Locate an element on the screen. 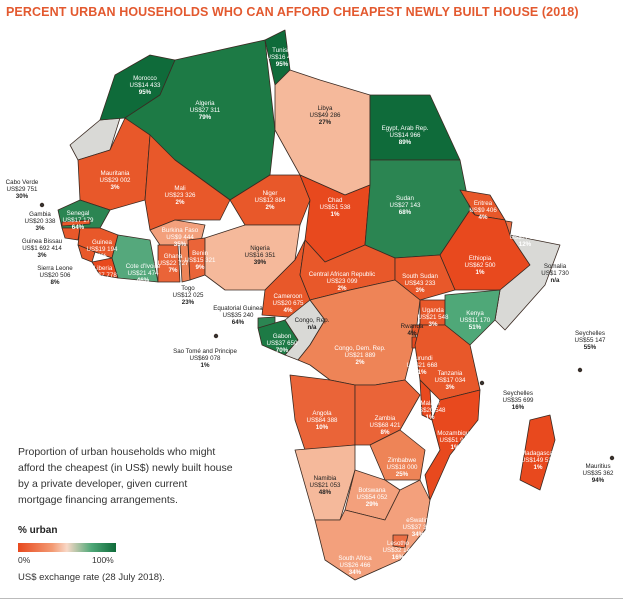 The height and width of the screenshot is (603, 623). country-kenya is located at coordinates (472, 317).